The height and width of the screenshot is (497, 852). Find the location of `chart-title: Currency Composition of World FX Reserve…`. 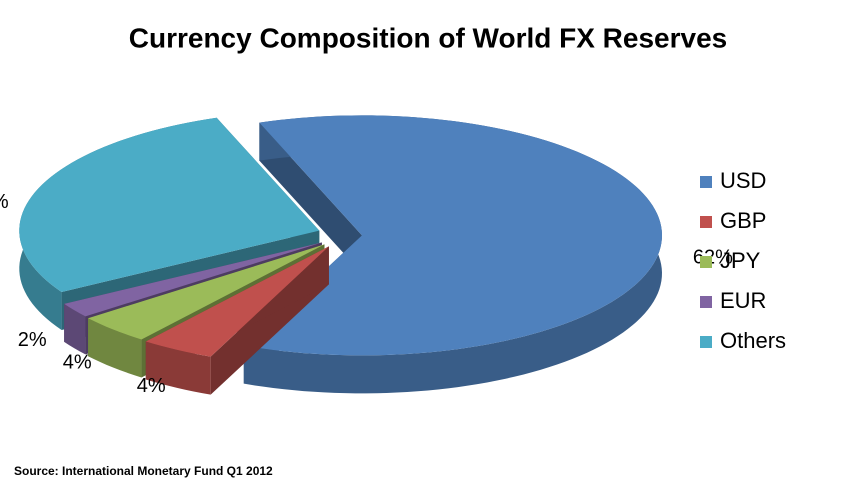

chart-title: Currency Composition of World FX Reserve… is located at coordinates (428, 37).